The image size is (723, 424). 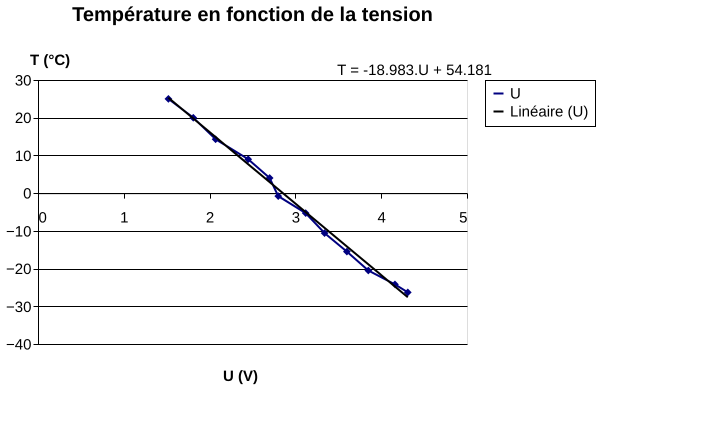 I want to click on x-tick-label: 1, so click(x=124, y=218).